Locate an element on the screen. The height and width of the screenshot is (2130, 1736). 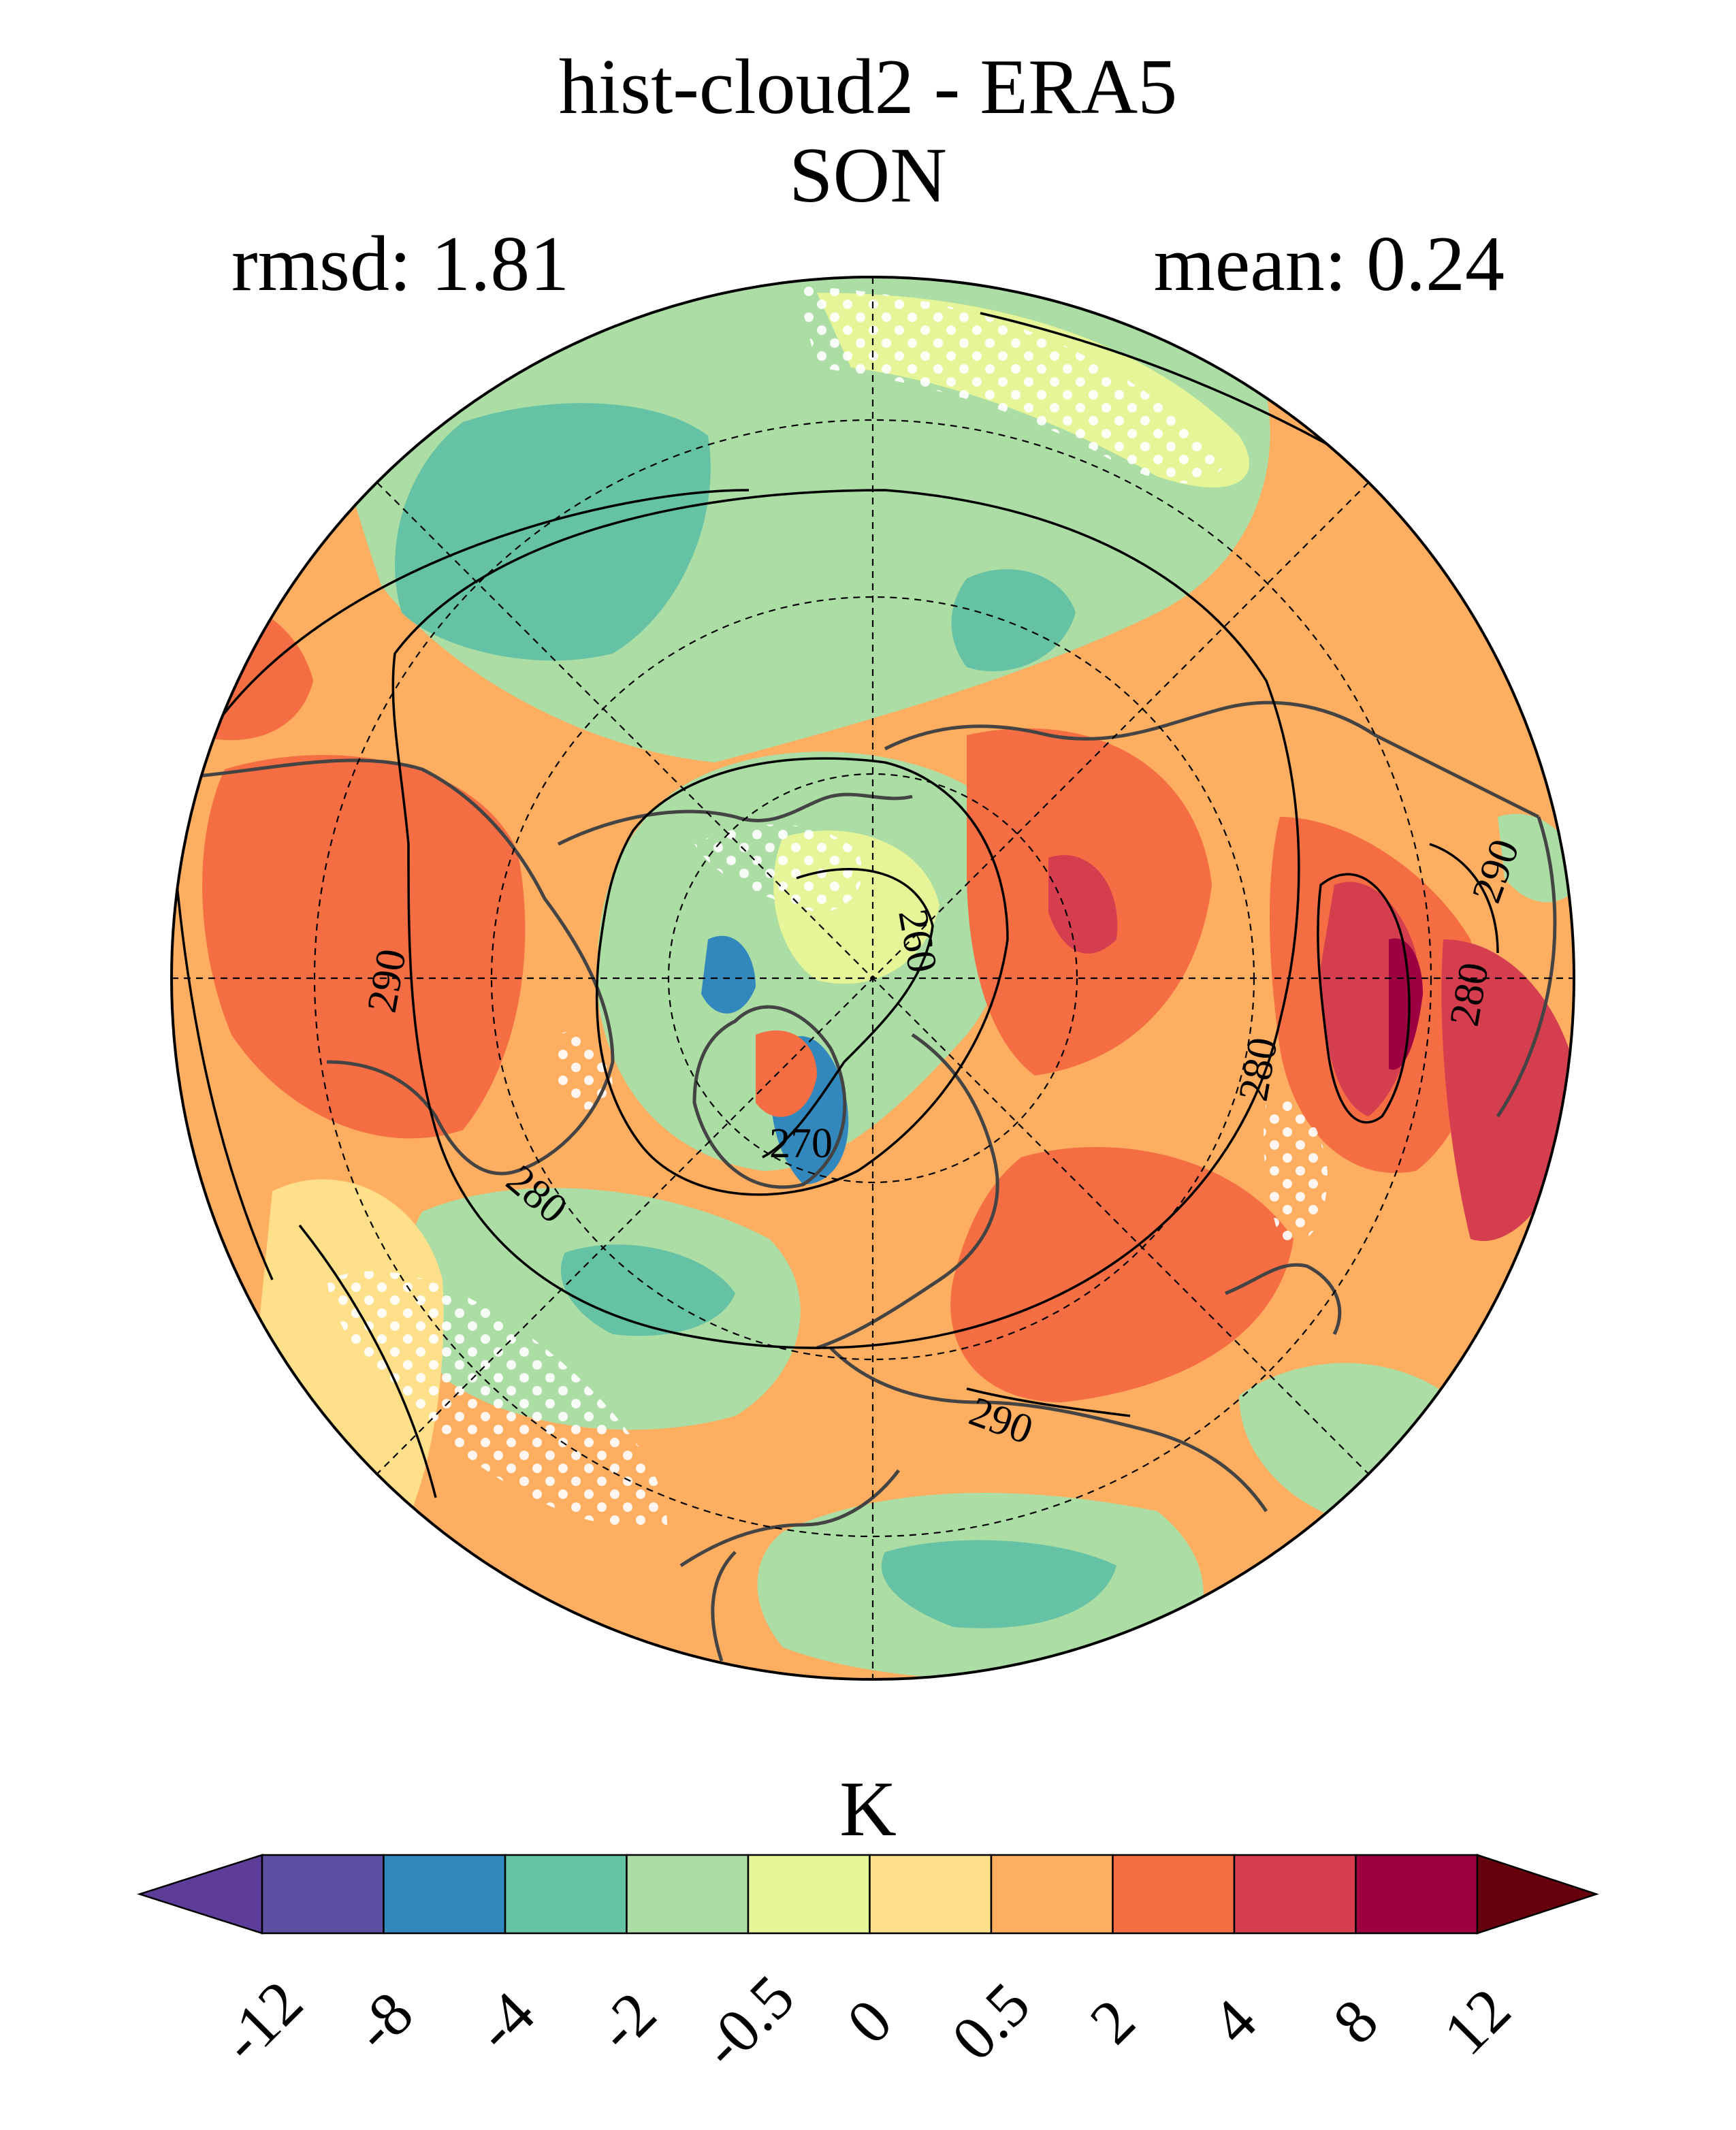
season-subtitle: SON is located at coordinates (868, 175).